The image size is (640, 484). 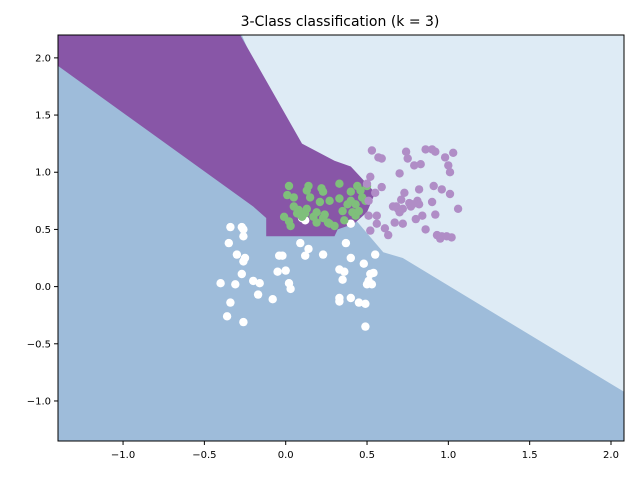 I want to click on x-tick-label: 1.5, so click(x=530, y=455).